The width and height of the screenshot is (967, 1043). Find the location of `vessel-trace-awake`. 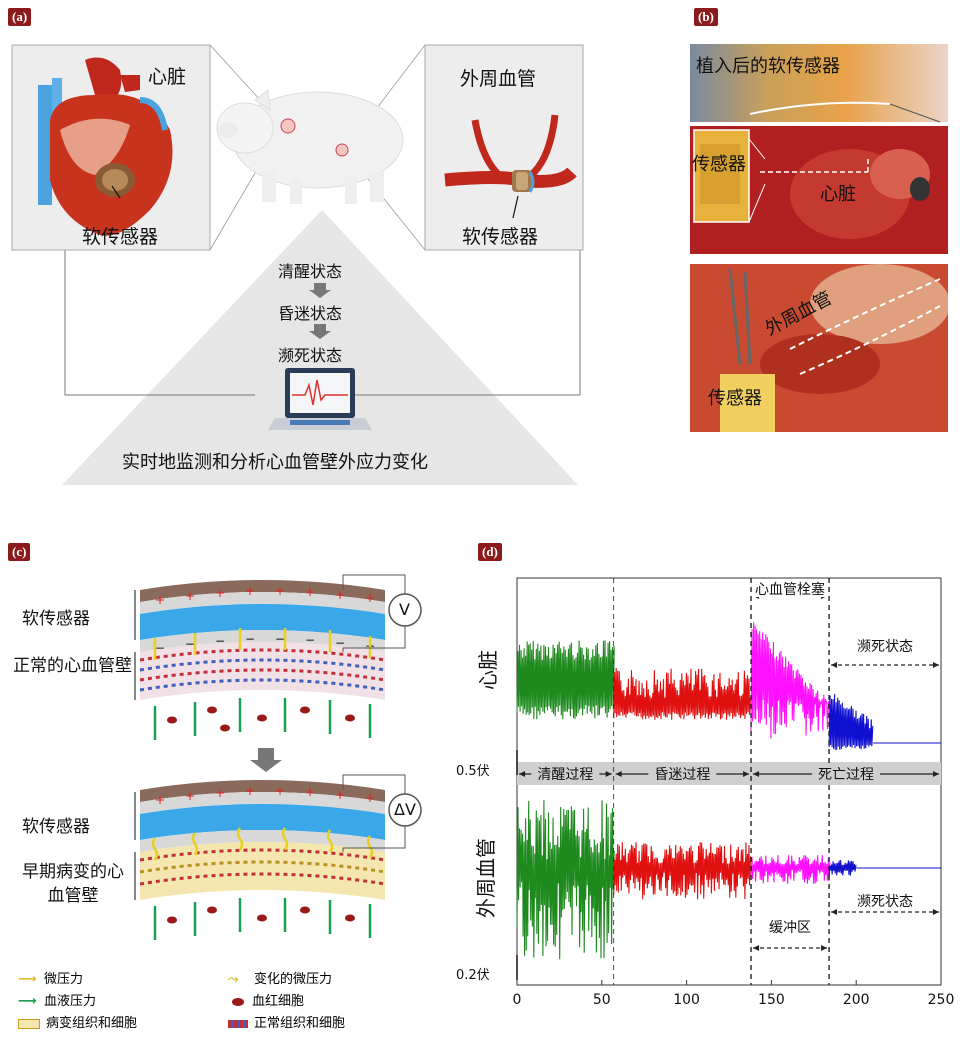

vessel-trace-awake is located at coordinates (565, 879).